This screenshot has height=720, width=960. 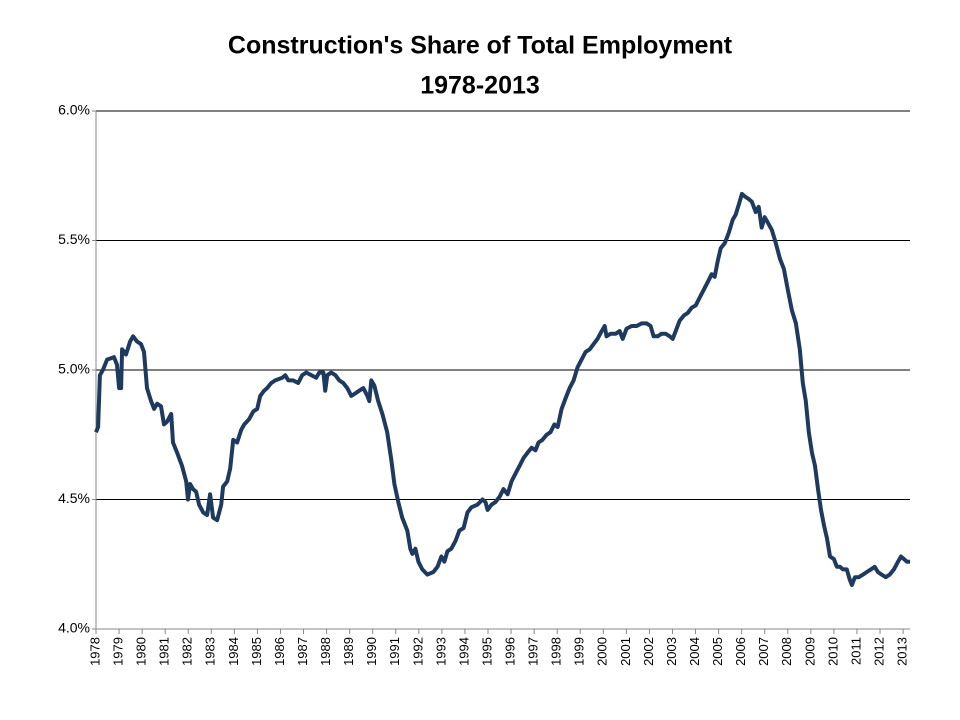 What do you see at coordinates (74, 239) in the screenshot?
I see `y-tick-label: 5.5%` at bounding box center [74, 239].